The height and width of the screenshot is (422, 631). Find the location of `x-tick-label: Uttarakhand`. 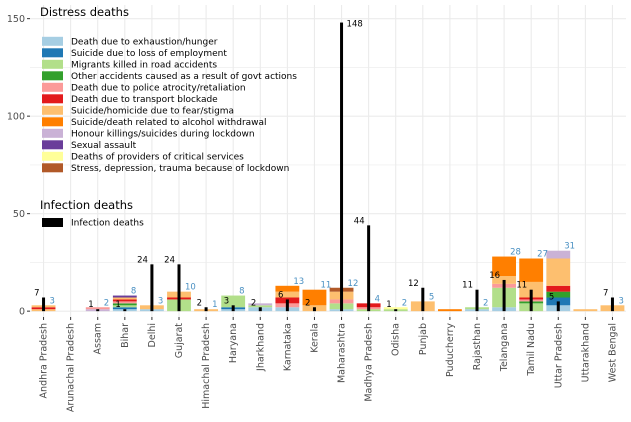

x-tick-label: Uttarakhand is located at coordinates (585, 352).